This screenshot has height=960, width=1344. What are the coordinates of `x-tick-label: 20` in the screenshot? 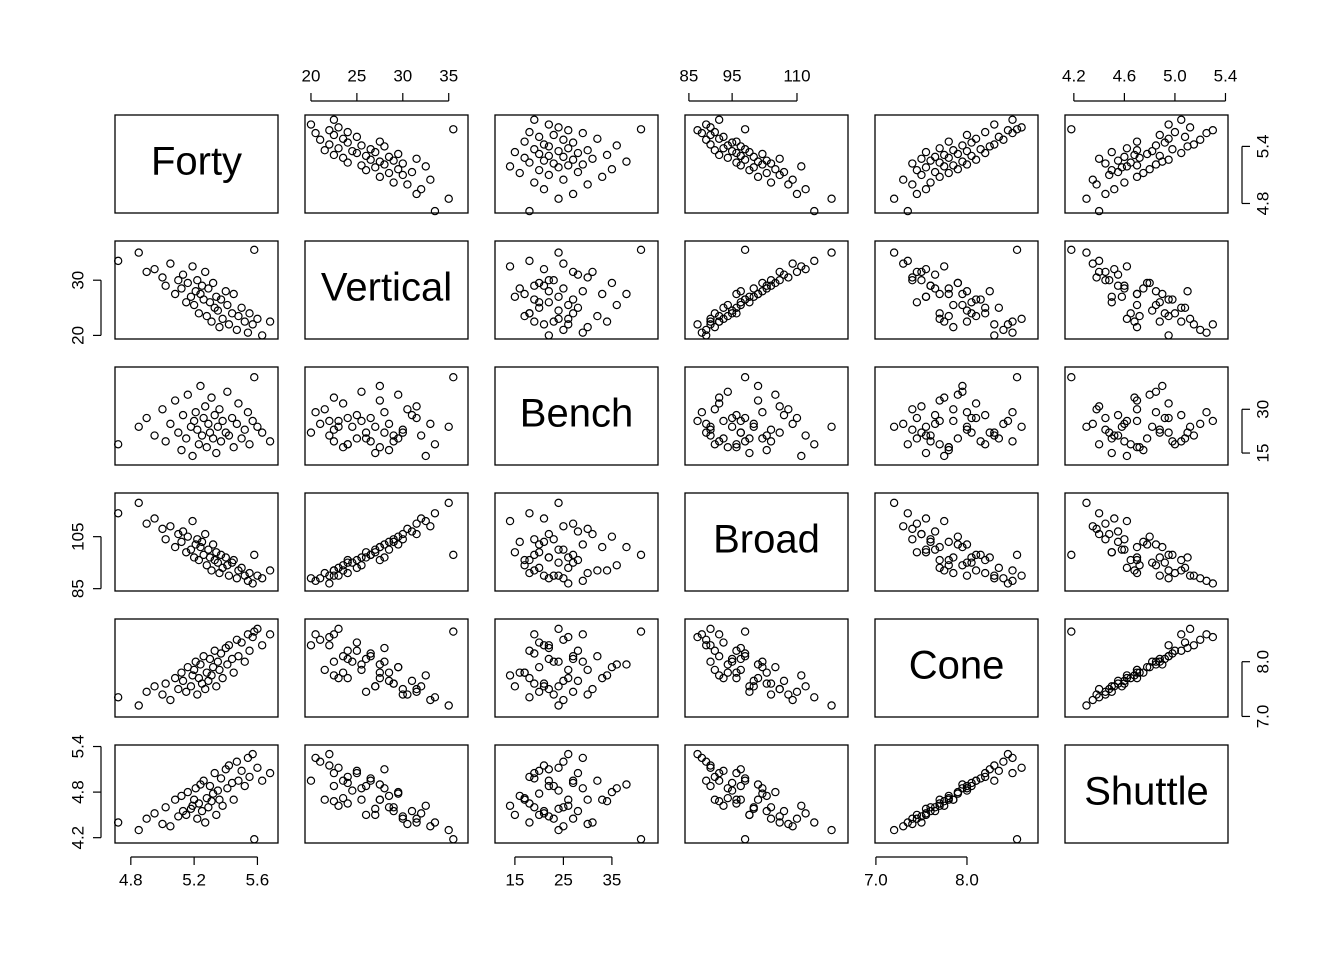 It's located at (311, 75).